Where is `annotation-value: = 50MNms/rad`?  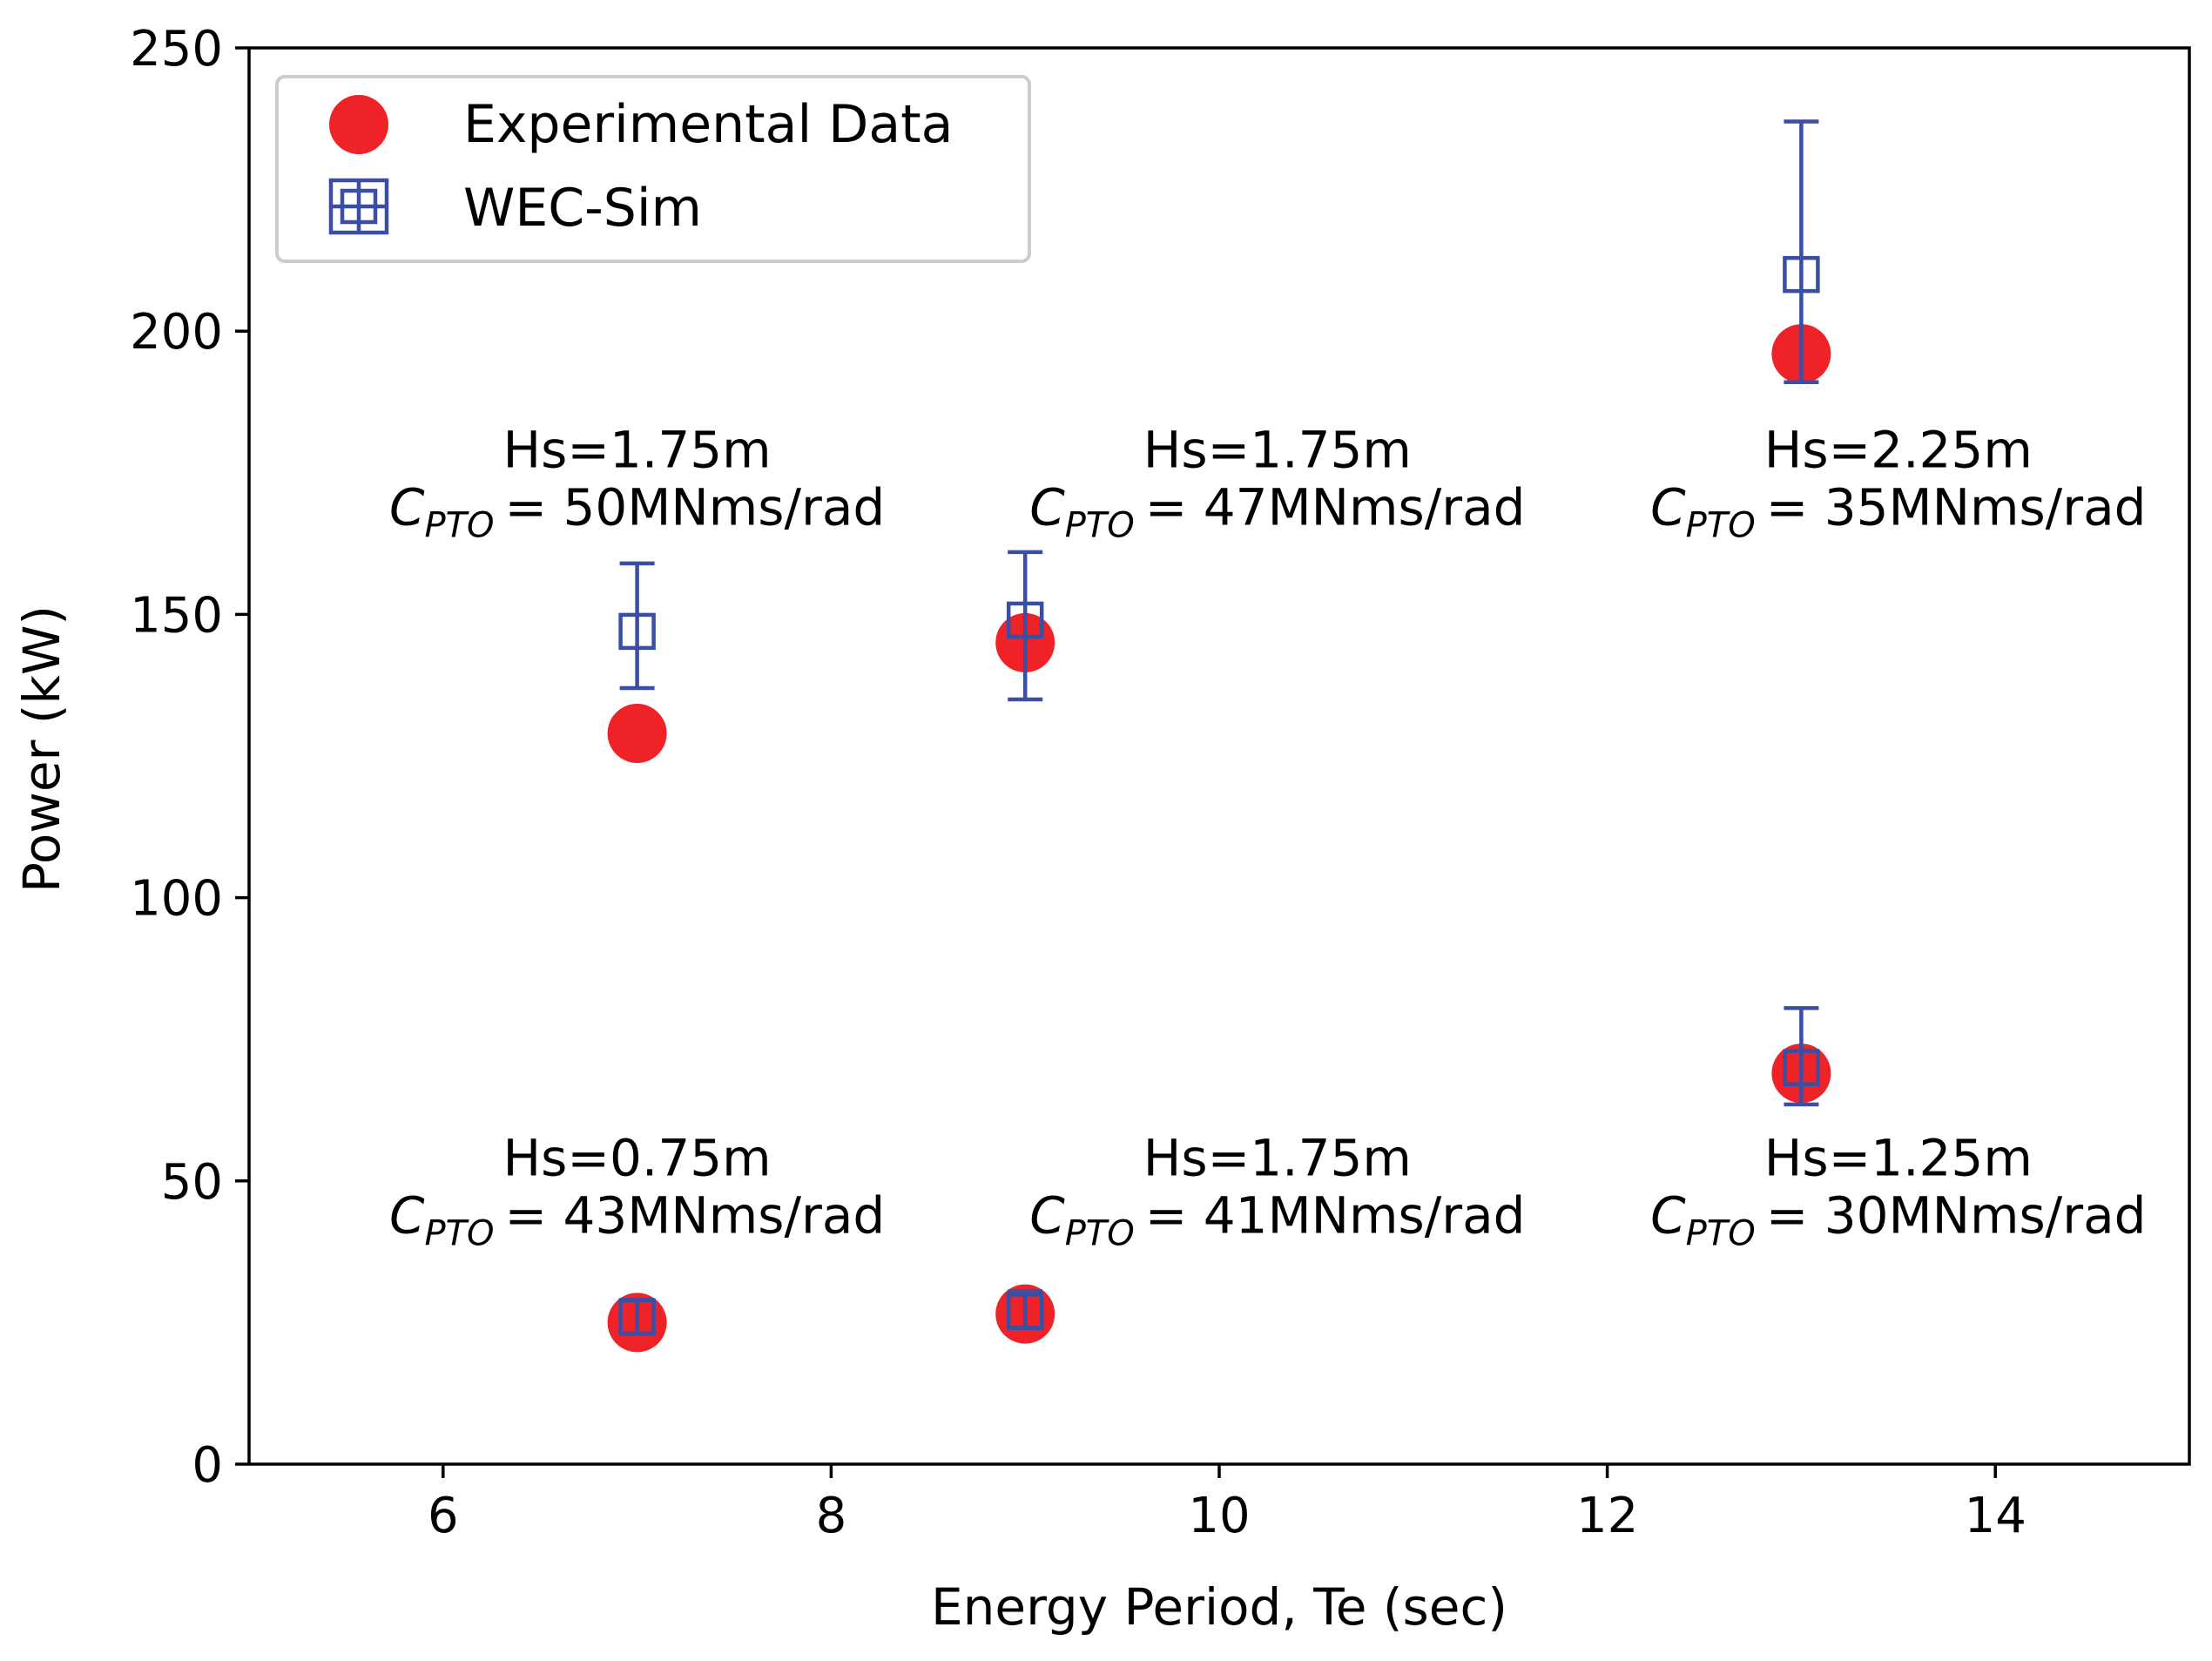
annotation-value: = 50MNms/rad is located at coordinates (695, 507).